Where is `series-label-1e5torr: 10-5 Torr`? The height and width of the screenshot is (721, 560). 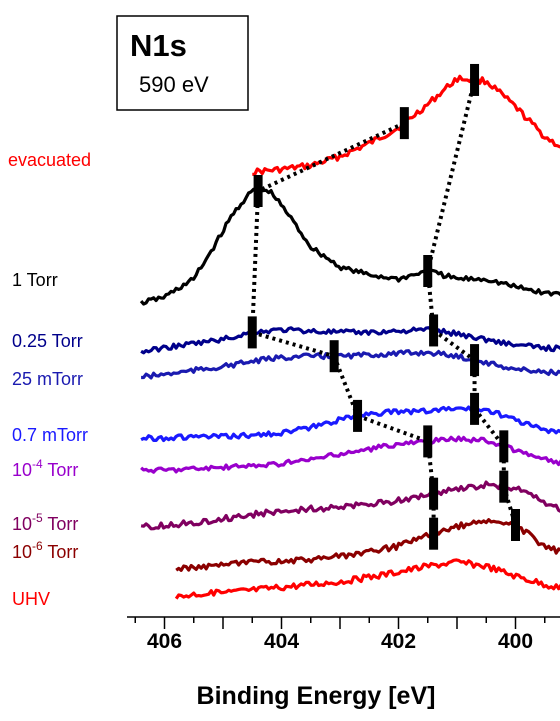
series-label-1e5torr: 10-5 Torr is located at coordinates (45, 522).